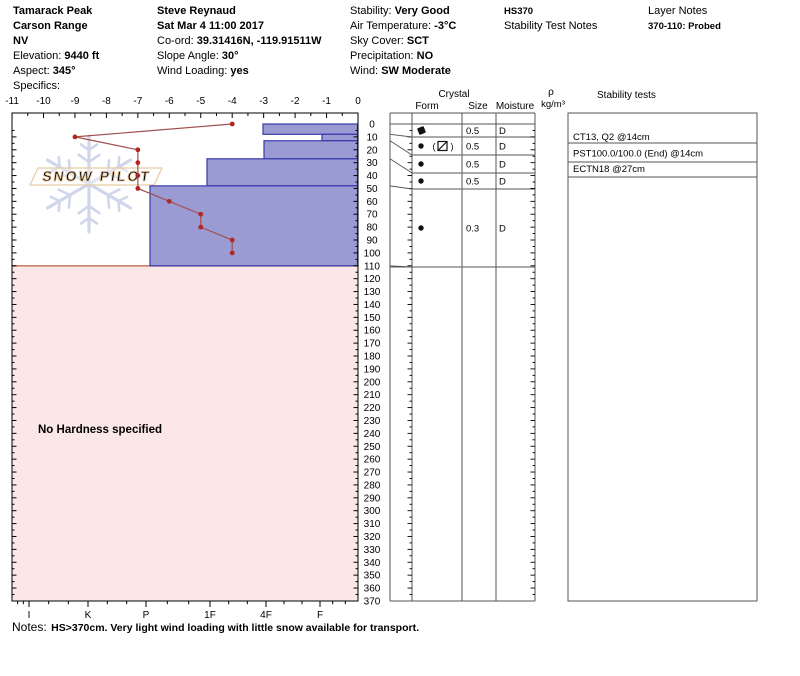  What do you see at coordinates (416, 71) in the screenshot?
I see `wind-value: SW Moderate` at bounding box center [416, 71].